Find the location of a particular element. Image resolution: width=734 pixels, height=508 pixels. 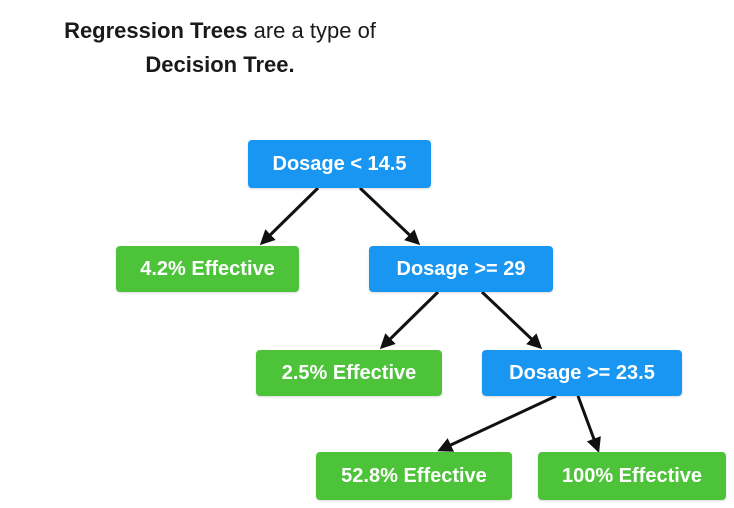

edge-node2-to-node3 is located at coordinates (511, 320).